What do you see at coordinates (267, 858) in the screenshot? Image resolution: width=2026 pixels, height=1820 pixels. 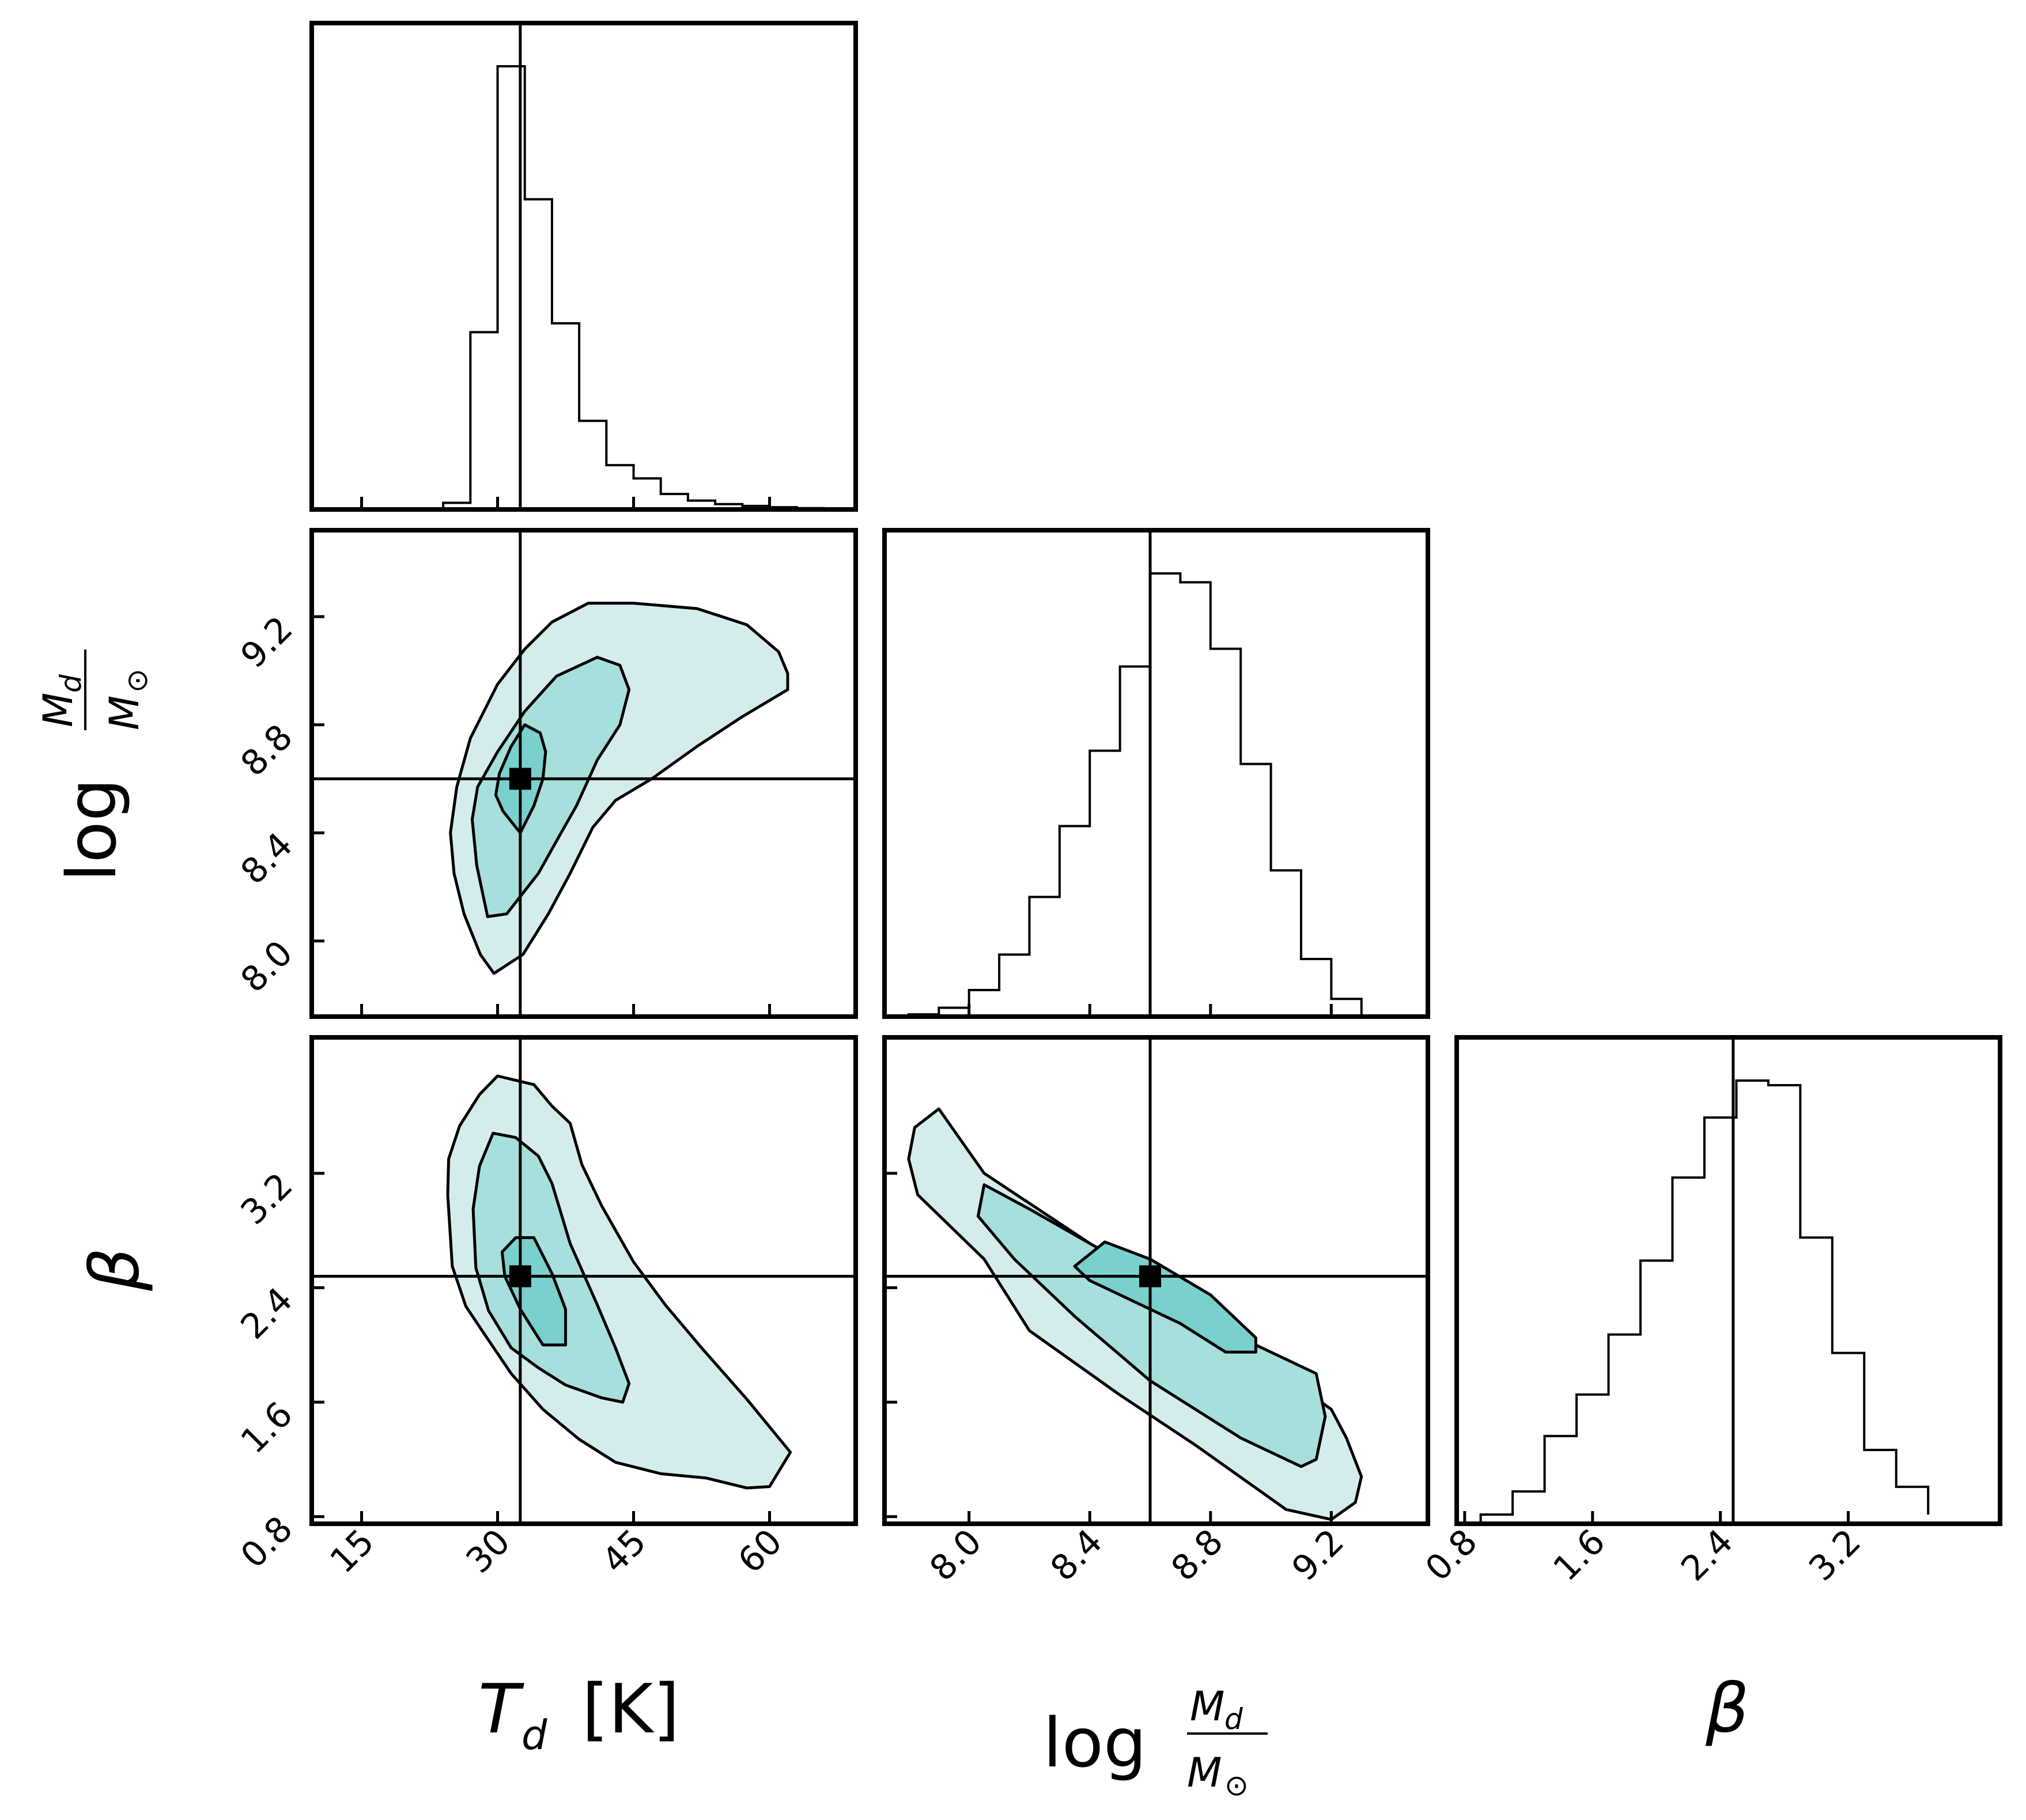 I see `y-tick-label: 8.4` at bounding box center [267, 858].